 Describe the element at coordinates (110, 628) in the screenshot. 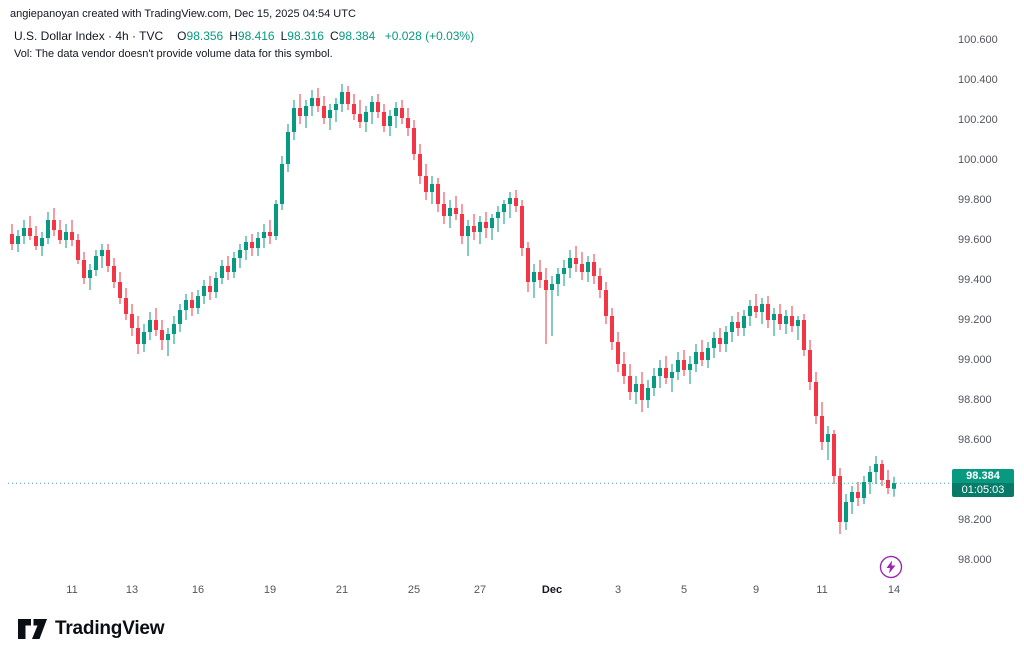

I see `tradingview-logo-text: TradingView` at that location.